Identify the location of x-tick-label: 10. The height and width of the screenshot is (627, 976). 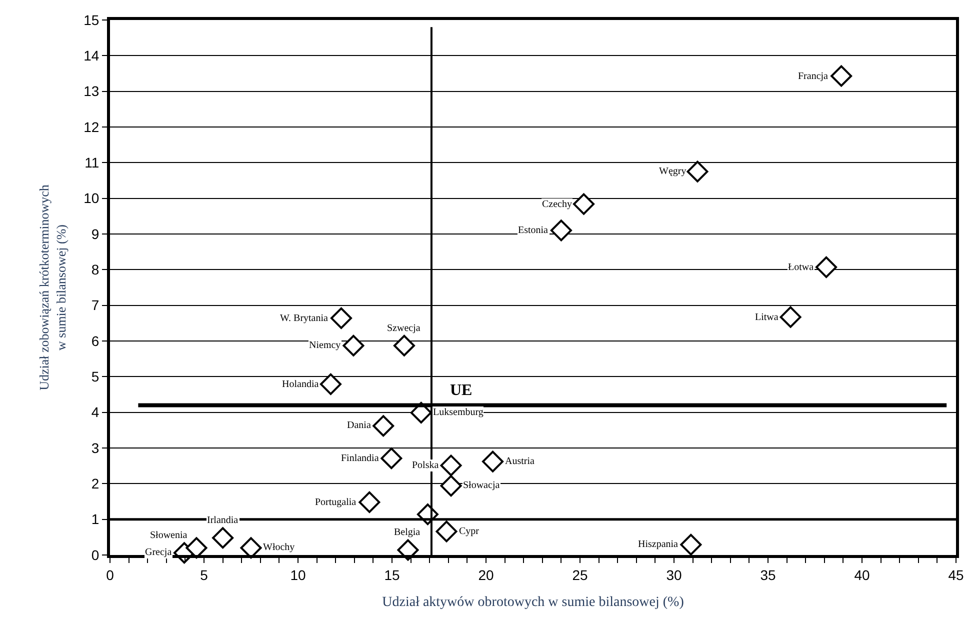
(298, 574).